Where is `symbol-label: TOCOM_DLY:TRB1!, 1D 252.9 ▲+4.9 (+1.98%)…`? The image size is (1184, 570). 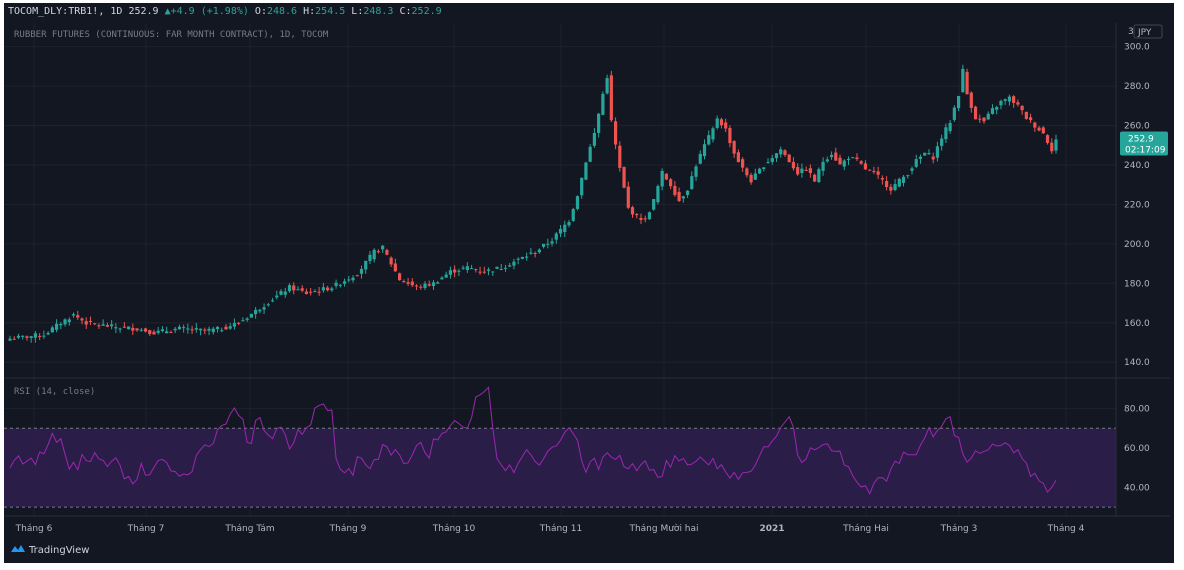
symbol-label: TOCOM_DLY:TRB1!, 1D 252.9 ▲+4.9 (+1.98%)… is located at coordinates (225, 11).